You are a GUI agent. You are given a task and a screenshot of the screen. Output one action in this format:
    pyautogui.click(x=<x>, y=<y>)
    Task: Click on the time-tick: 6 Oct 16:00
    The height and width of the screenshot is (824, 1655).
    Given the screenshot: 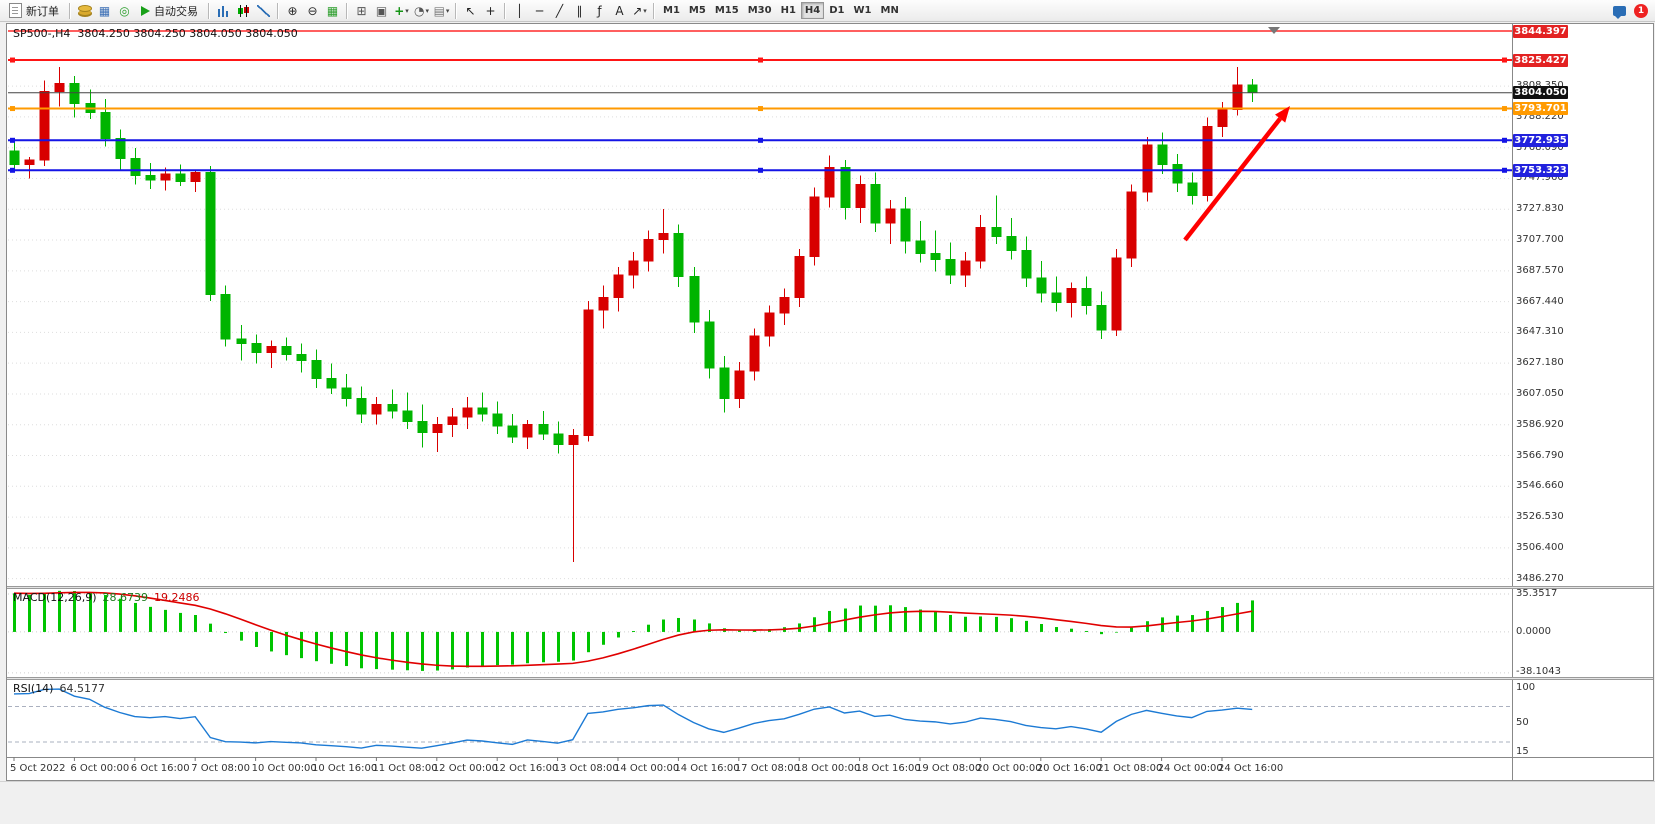 What is the action you would take?
    pyautogui.click(x=160, y=768)
    